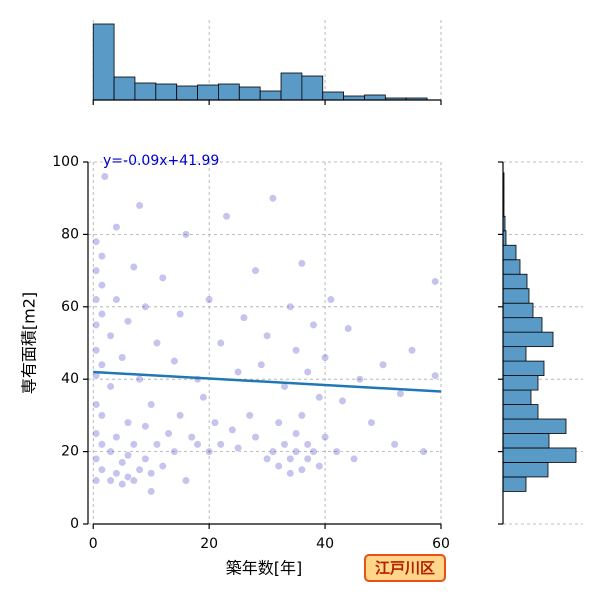 Image resolution: width=600 pixels, height=600 pixels. What do you see at coordinates (93, 544) in the screenshot?
I see `x-tick-label: 0` at bounding box center [93, 544].